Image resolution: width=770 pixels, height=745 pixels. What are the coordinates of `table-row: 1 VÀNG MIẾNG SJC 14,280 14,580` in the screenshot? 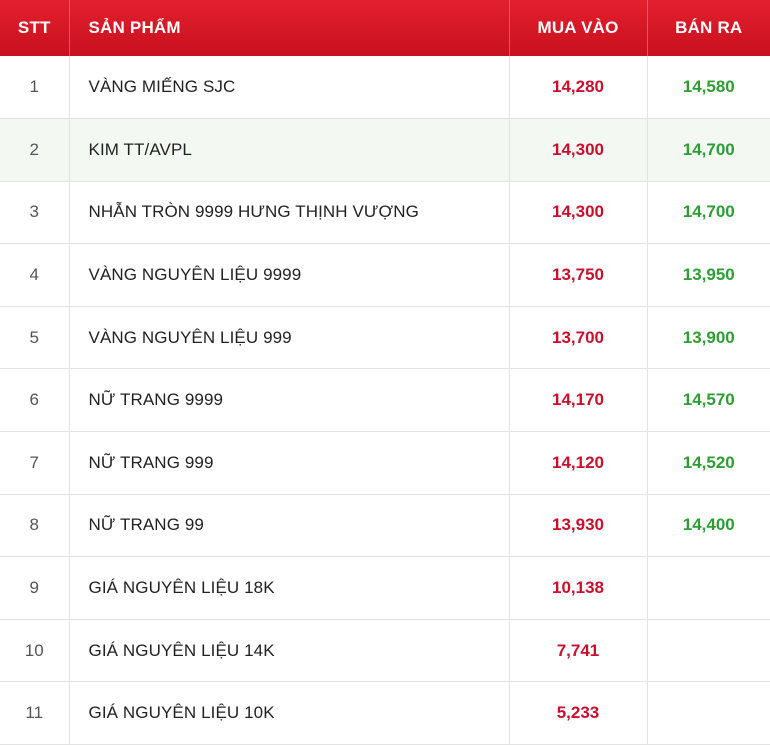 It's located at (385, 88).